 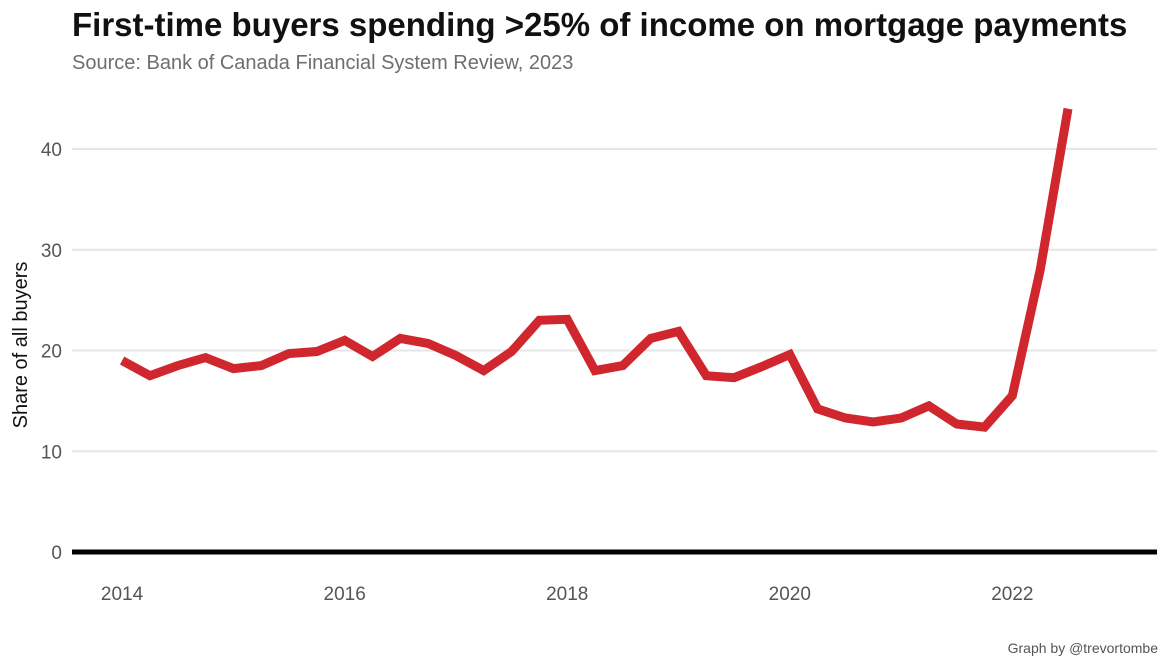 I want to click on y-tick-label: 40, so click(x=51, y=150).